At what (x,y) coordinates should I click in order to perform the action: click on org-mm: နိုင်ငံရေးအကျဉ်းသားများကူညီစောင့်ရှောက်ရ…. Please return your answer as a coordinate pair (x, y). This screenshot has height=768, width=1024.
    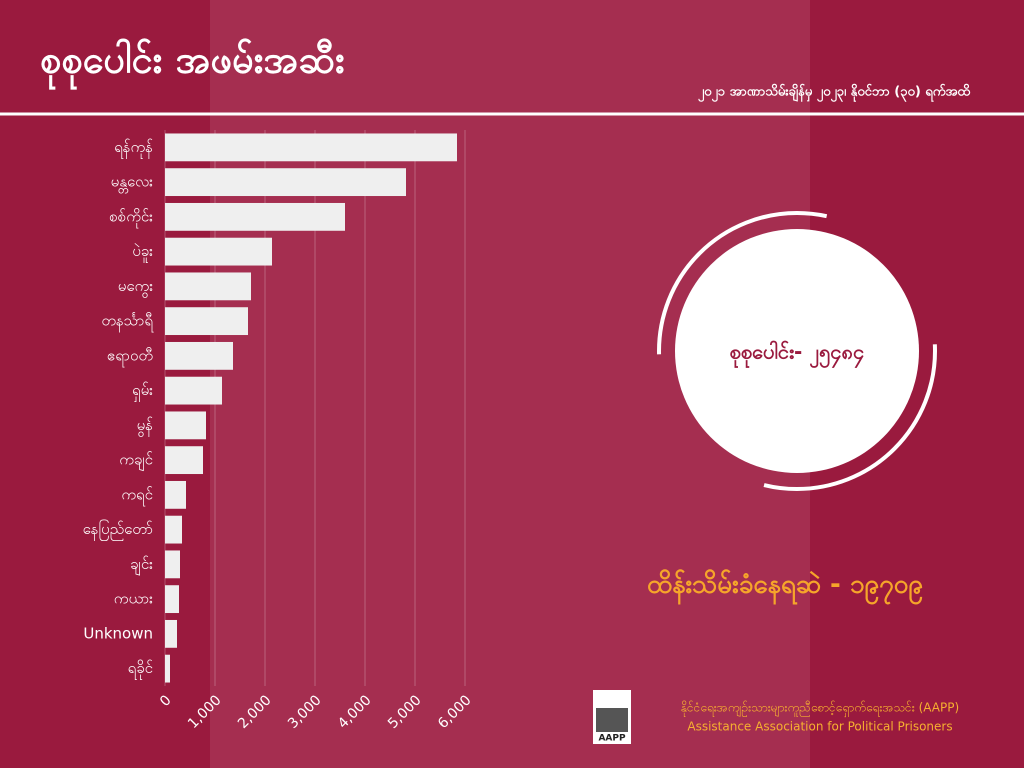
    Looking at the image, I should click on (820, 709).